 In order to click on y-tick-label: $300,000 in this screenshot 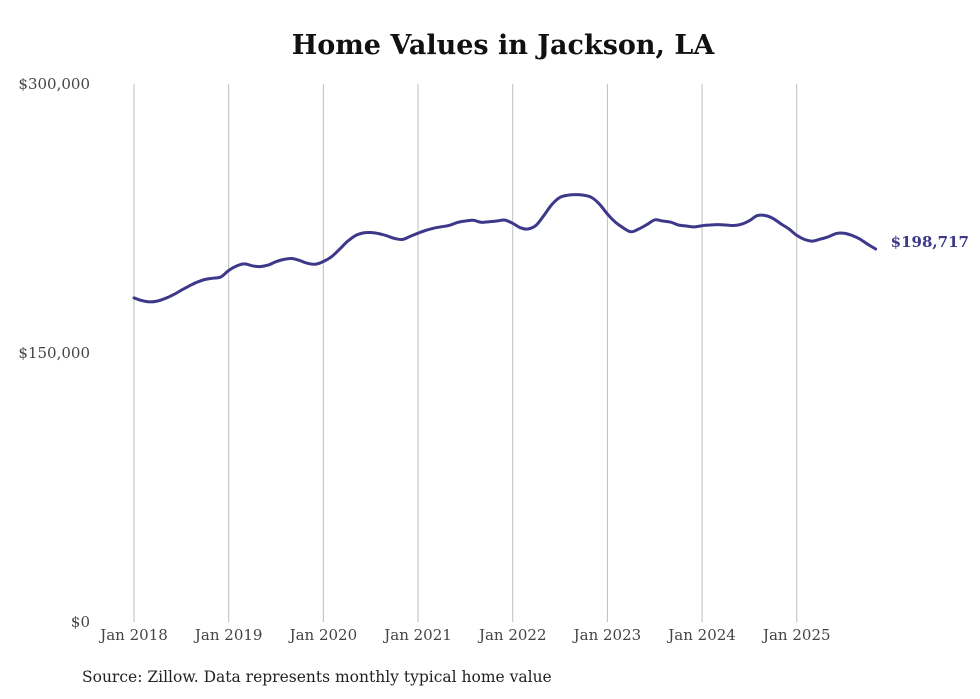, I will do `click(54, 84)`.